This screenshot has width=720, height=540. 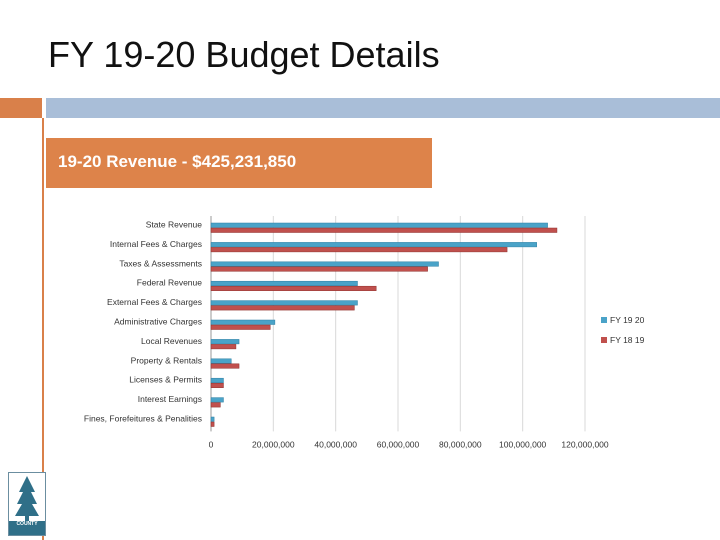 What do you see at coordinates (627, 320) in the screenshot?
I see `legend-label: FY 19 20` at bounding box center [627, 320].